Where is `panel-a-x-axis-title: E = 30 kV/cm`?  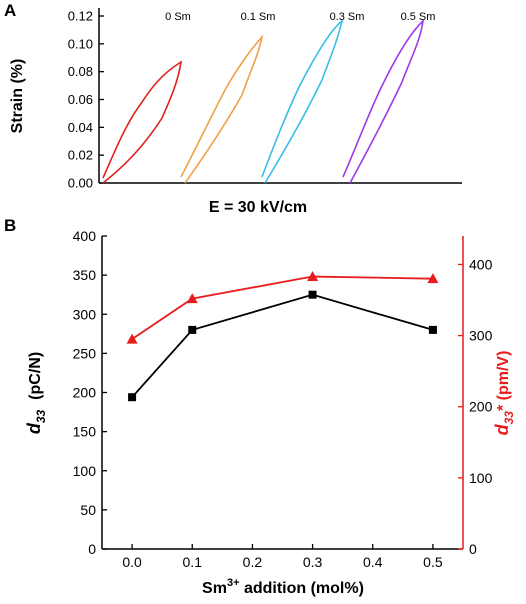 panel-a-x-axis-title: E = 30 kV/cm is located at coordinates (258, 207).